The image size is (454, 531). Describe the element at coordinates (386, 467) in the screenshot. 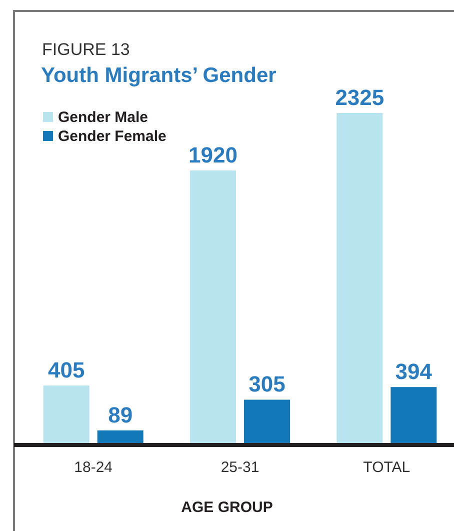

I see `x-tick-label: TOTAL` at that location.